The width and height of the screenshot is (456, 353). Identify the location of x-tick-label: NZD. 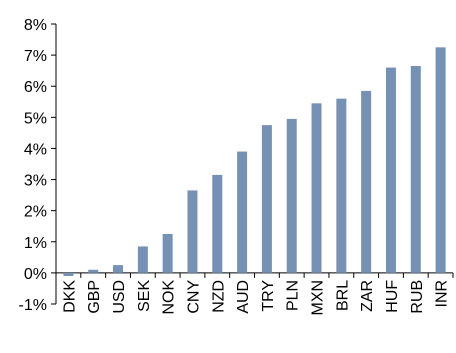
(218, 296).